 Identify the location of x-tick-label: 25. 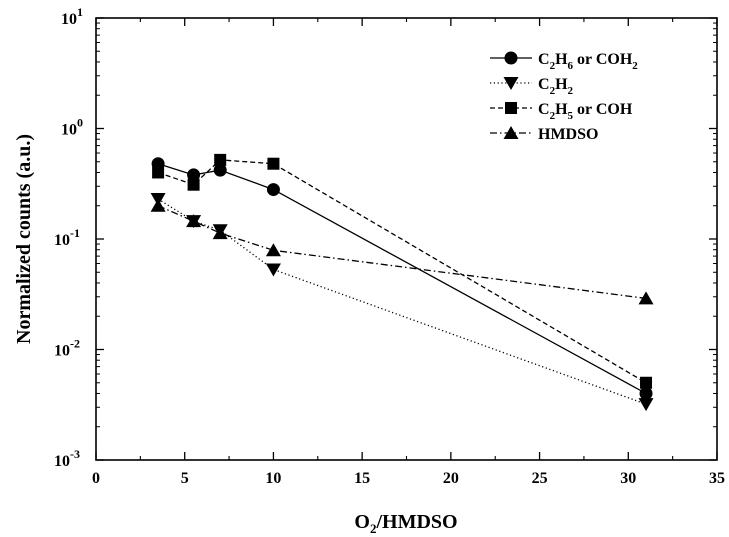
(540, 478).